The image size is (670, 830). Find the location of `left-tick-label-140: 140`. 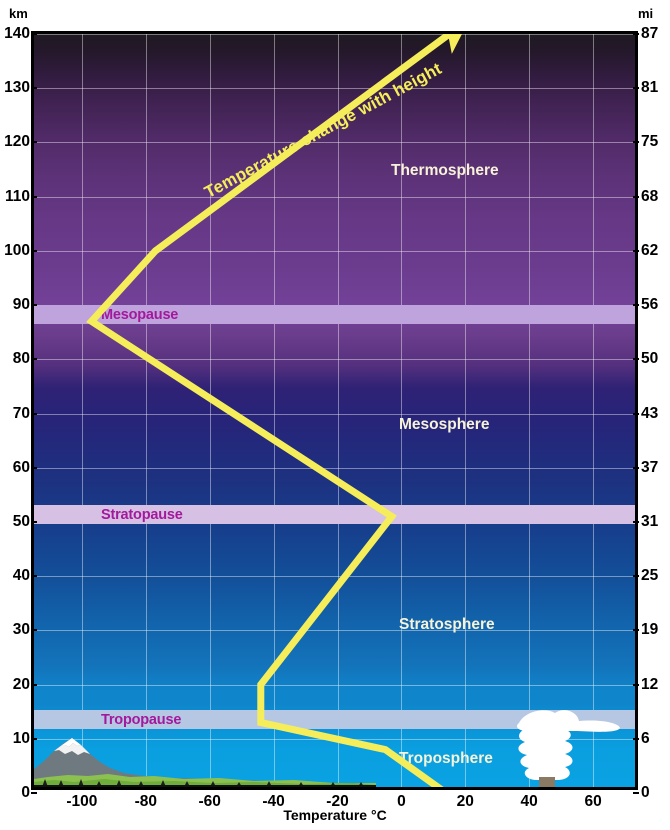

left-tick-label-140: 140 is located at coordinates (17, 33).